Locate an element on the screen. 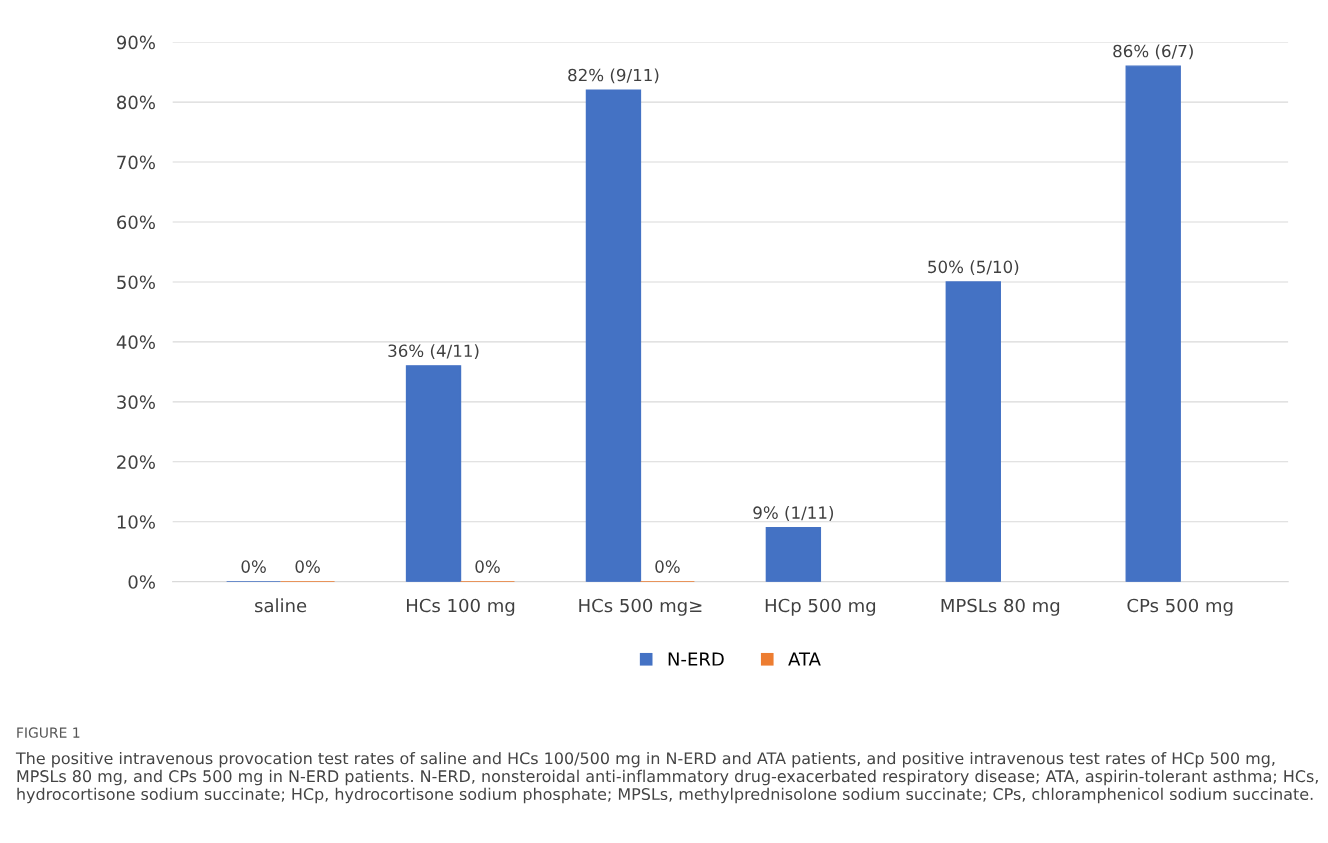 This screenshot has width=1328, height=843. data-label: 50% (5/10) is located at coordinates (973, 268).